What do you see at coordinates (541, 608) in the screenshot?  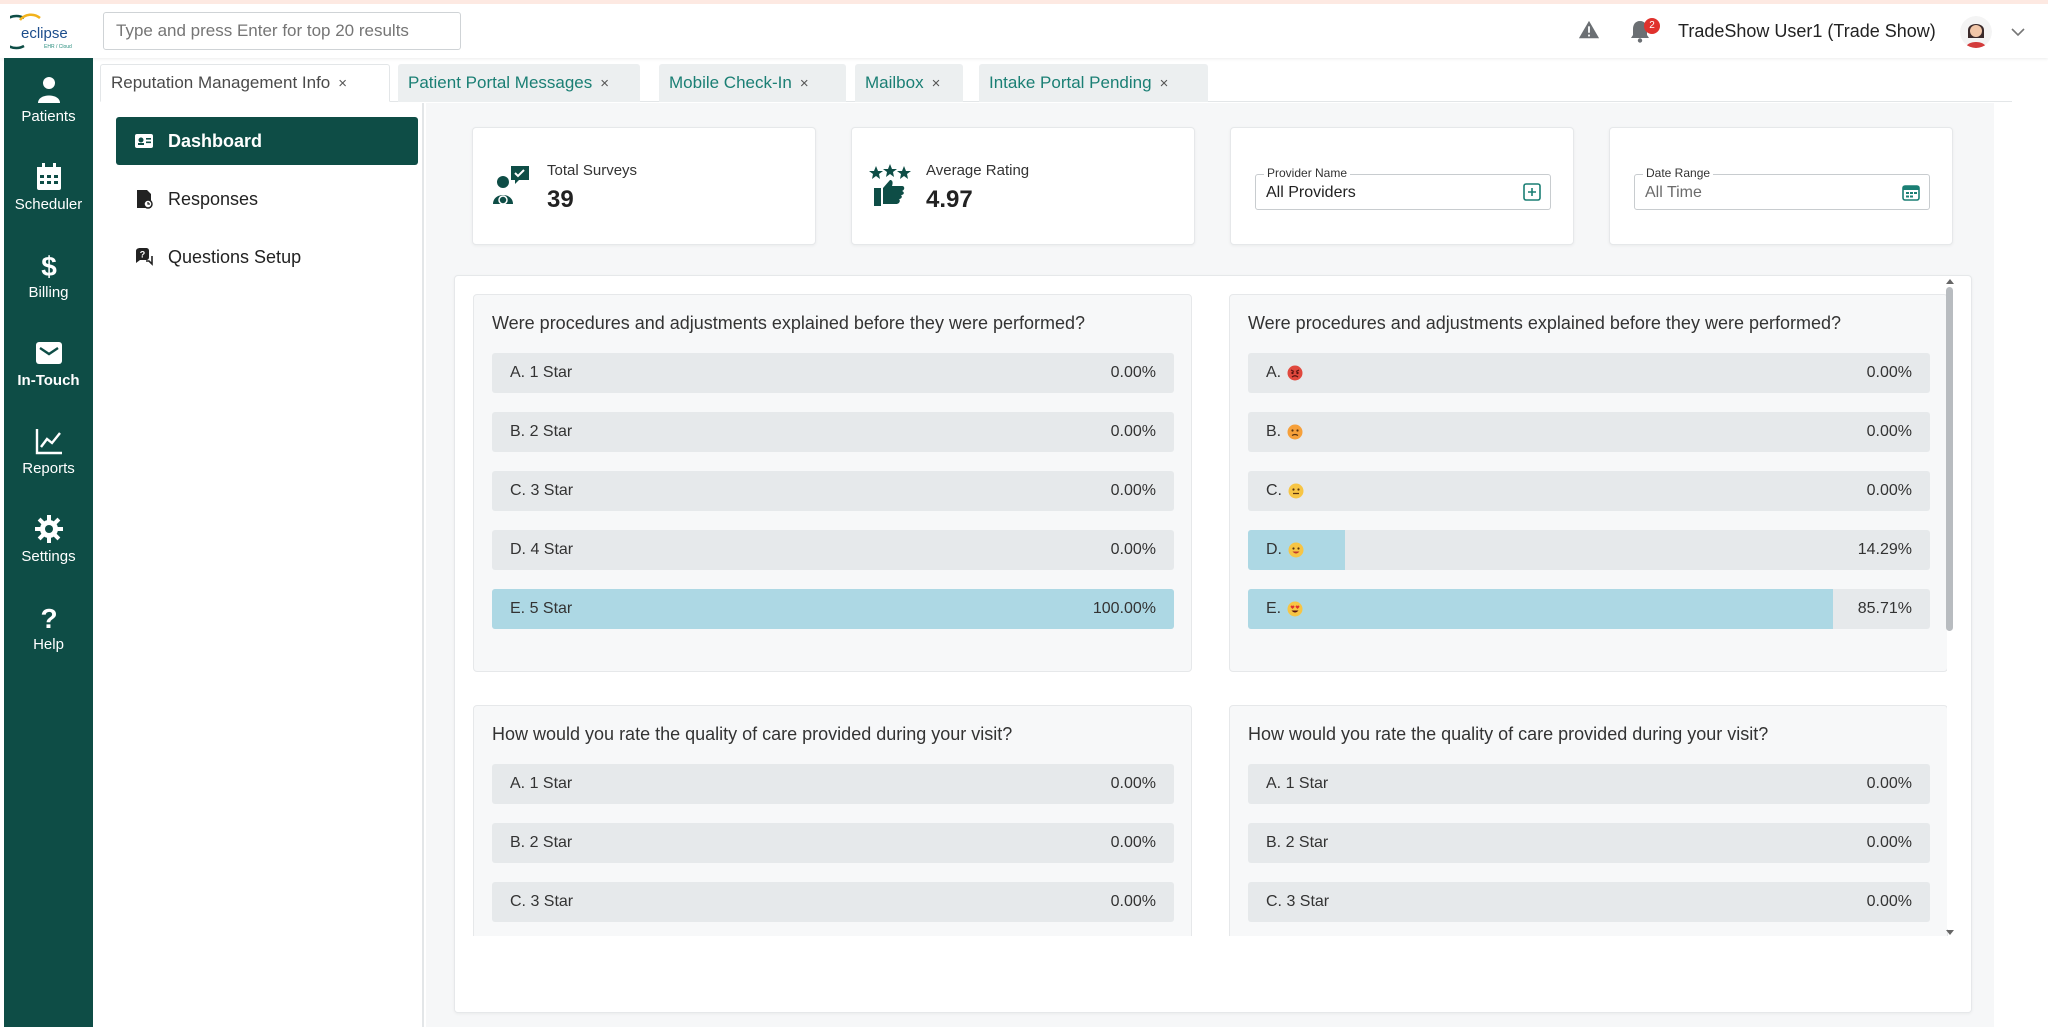 I see `answer-label: E. 5 Star` at bounding box center [541, 608].